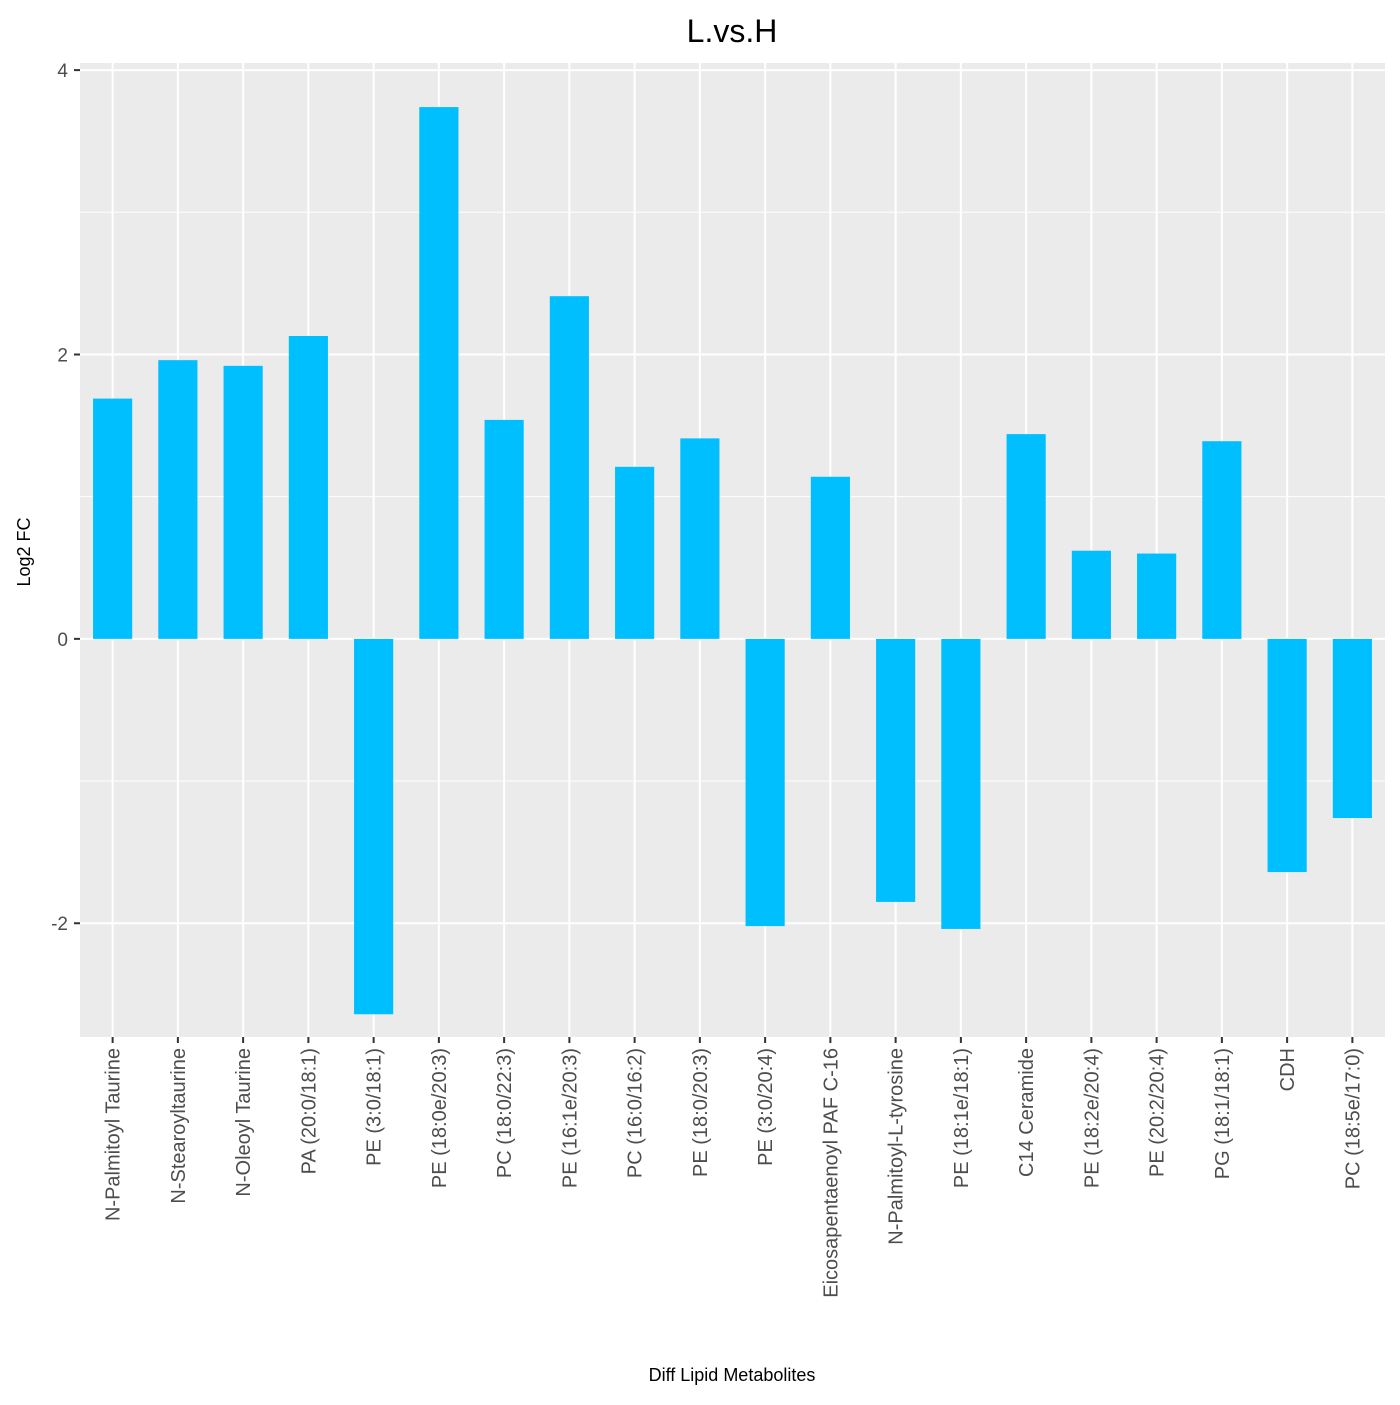 This screenshot has width=1400, height=1405. What do you see at coordinates (244, 1122) in the screenshot?
I see `x-tick-label: N-Oleoyl Taurine` at bounding box center [244, 1122].